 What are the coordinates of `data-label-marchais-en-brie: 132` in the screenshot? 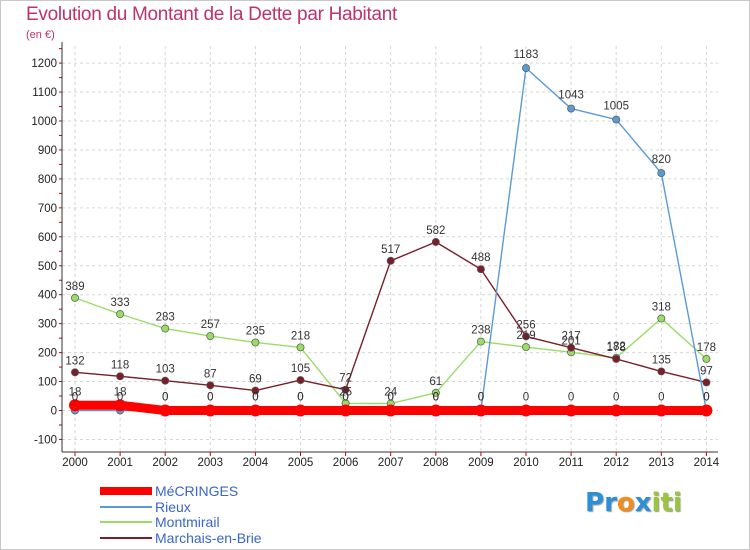 It's located at (74, 361).